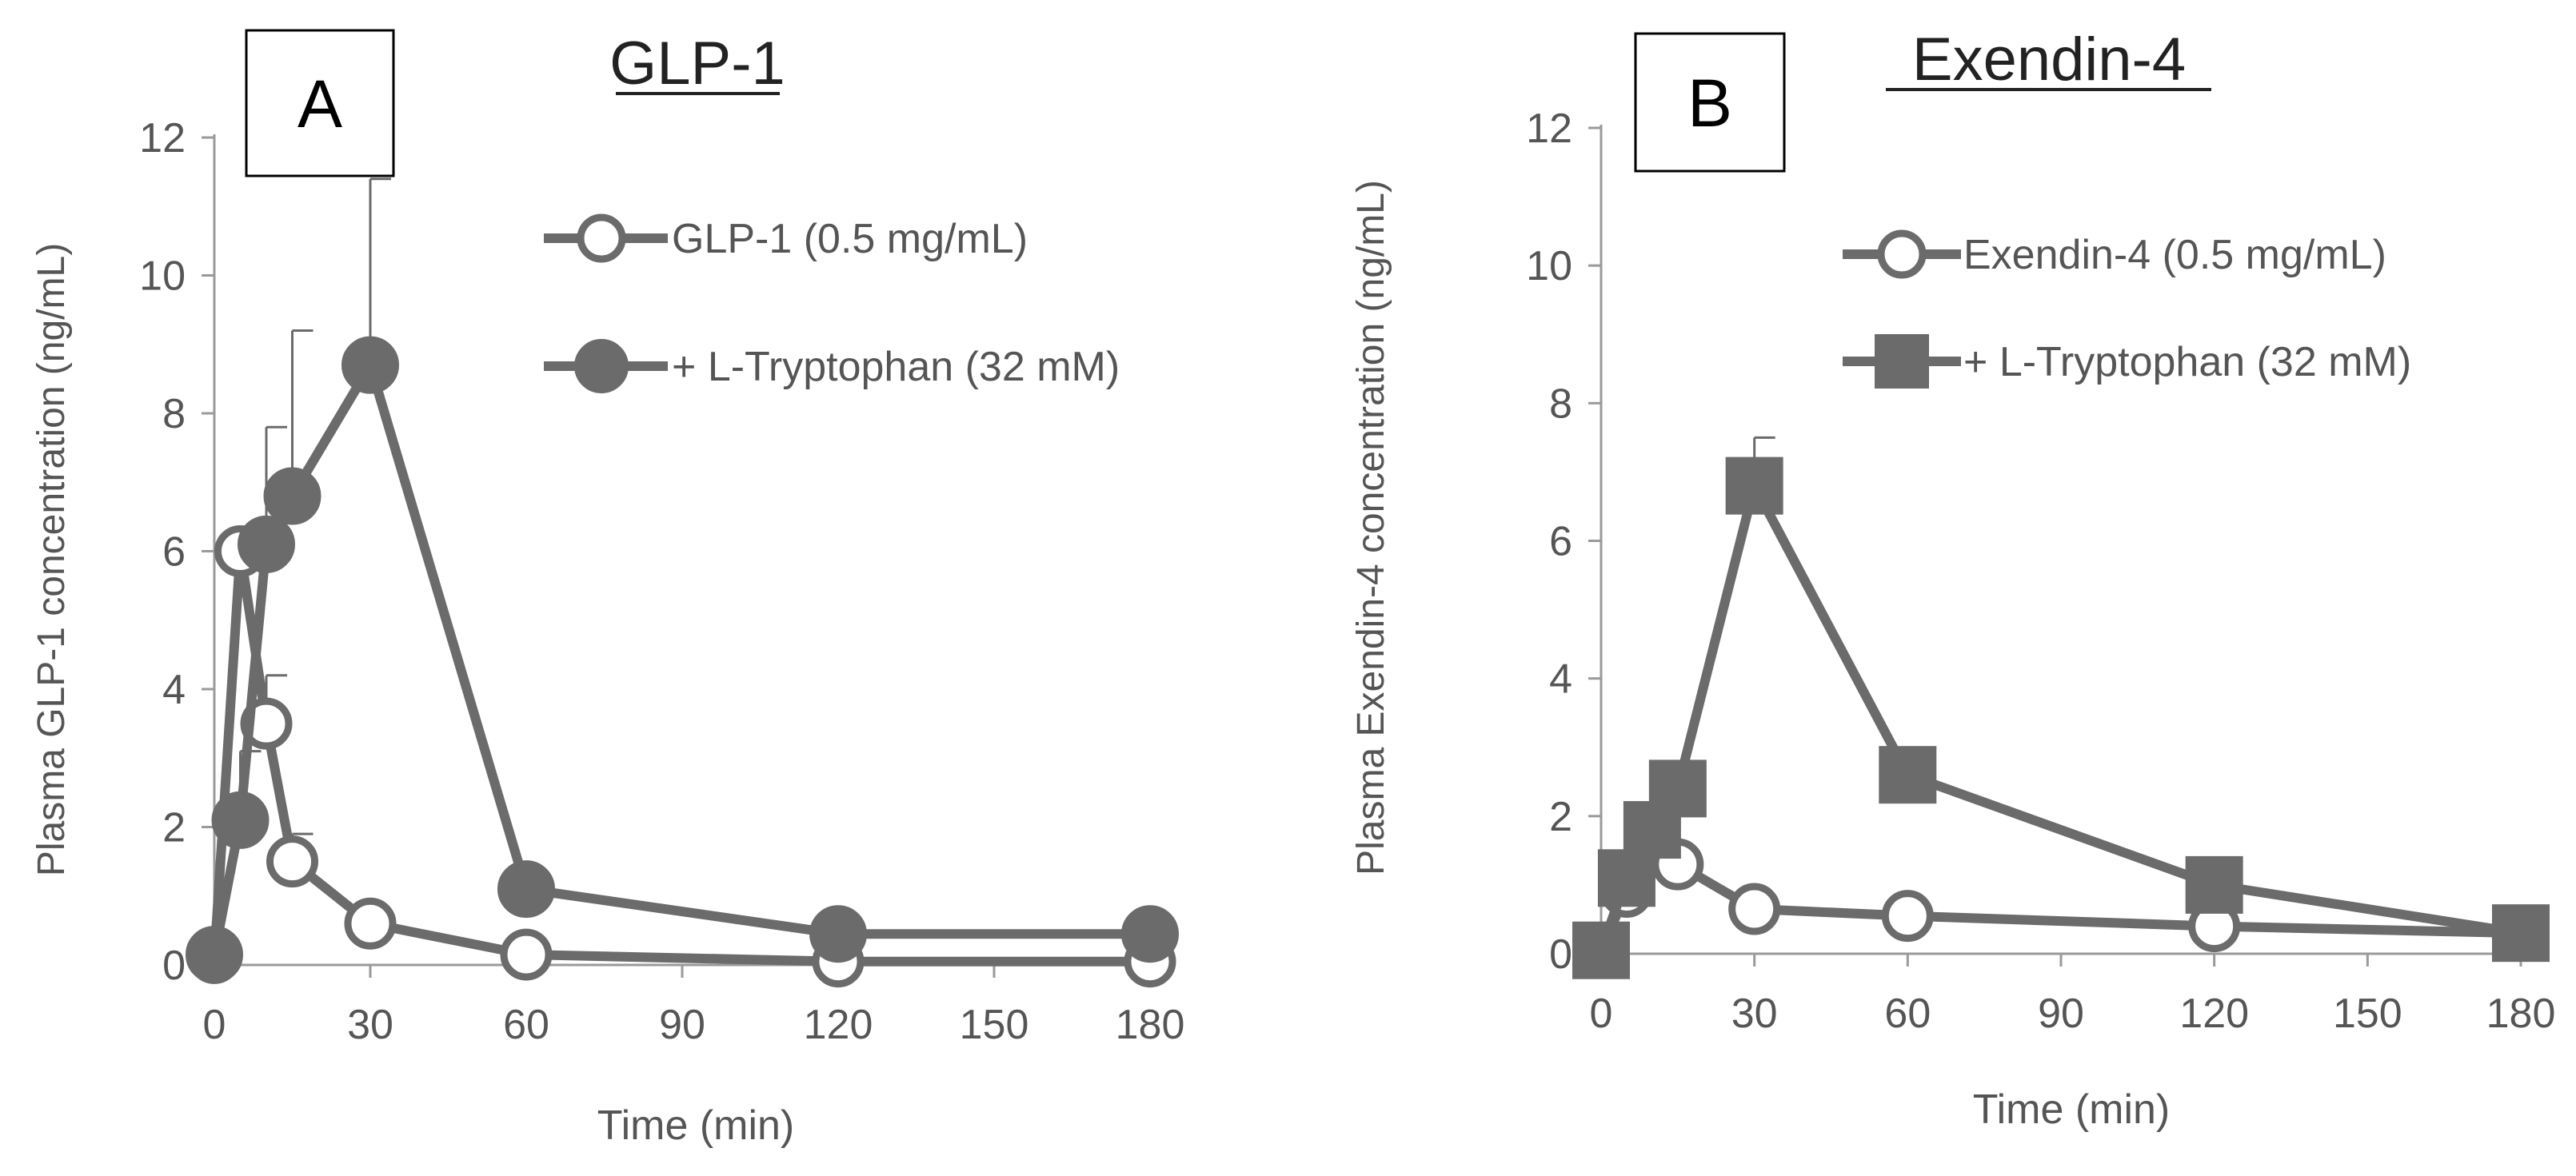 Image resolution: width=2576 pixels, height=1176 pixels. Describe the element at coordinates (51, 559) in the screenshot. I see `y-axis-label: Plasma GLP-1 concentration (ng/mL)` at that location.